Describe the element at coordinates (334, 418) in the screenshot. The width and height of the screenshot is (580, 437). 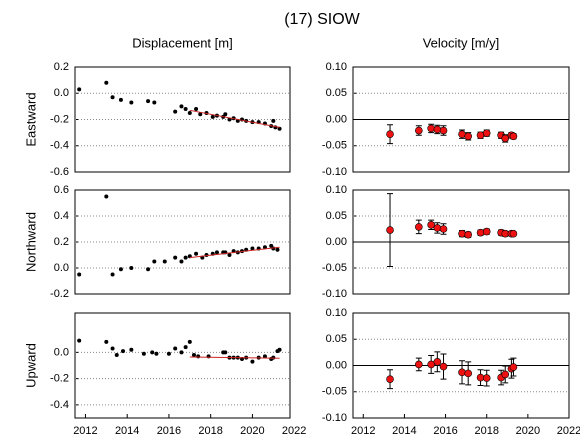
I see `y-tick-label: -0.10` at that location.